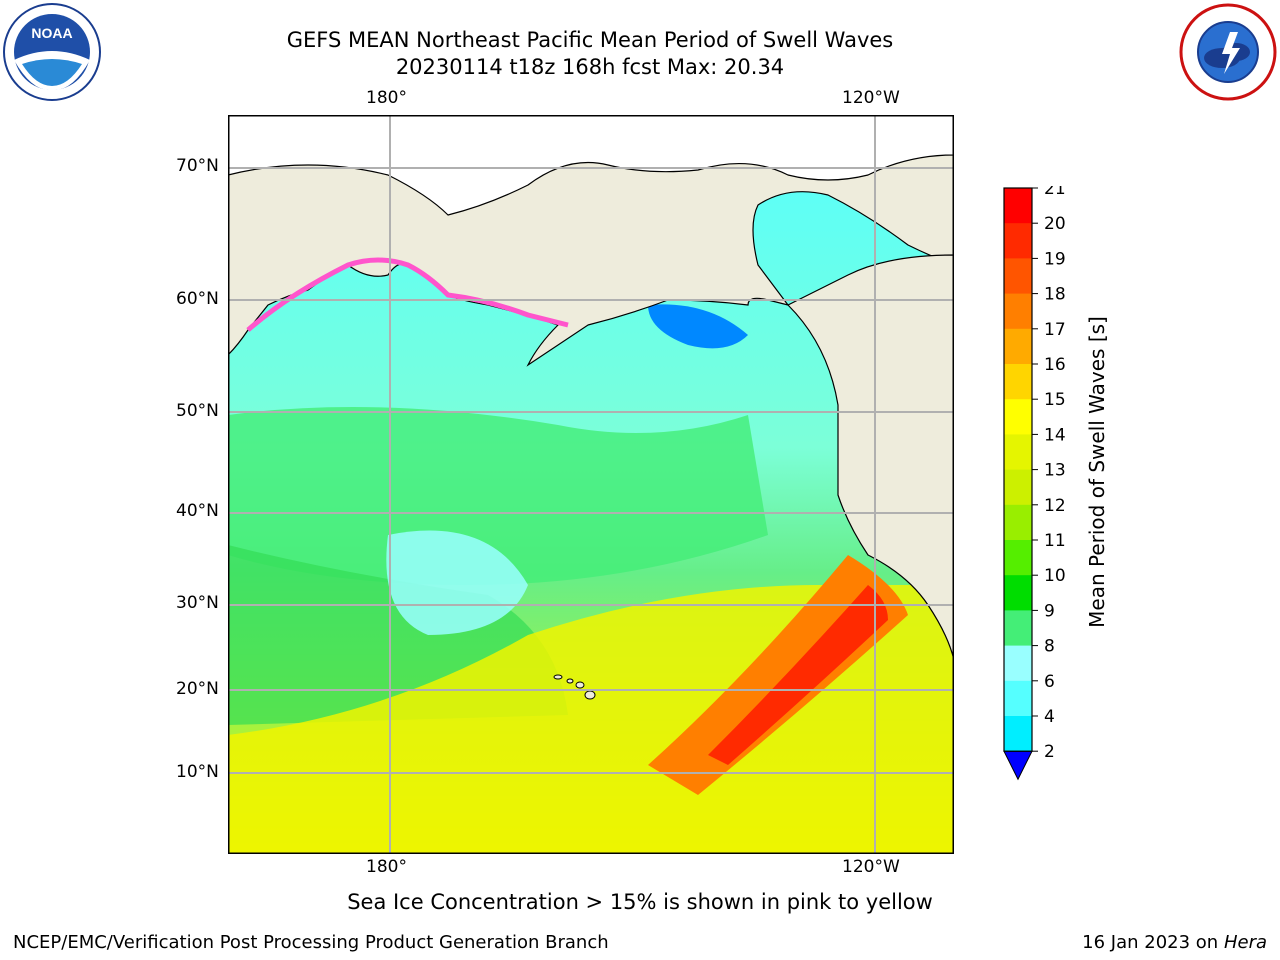 The height and width of the screenshot is (960, 1280). I want to click on swell-red-core, so click(798, 675).